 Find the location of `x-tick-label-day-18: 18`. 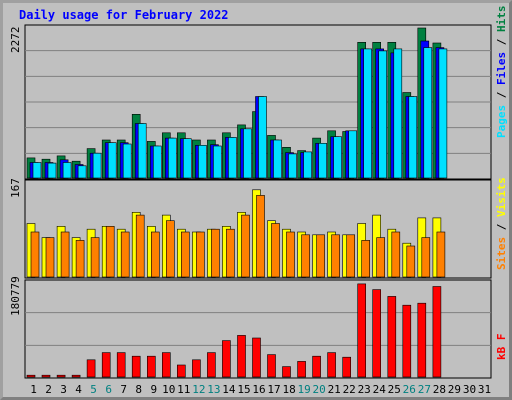

x-tick-label-day-18: 18 is located at coordinates (288, 389).